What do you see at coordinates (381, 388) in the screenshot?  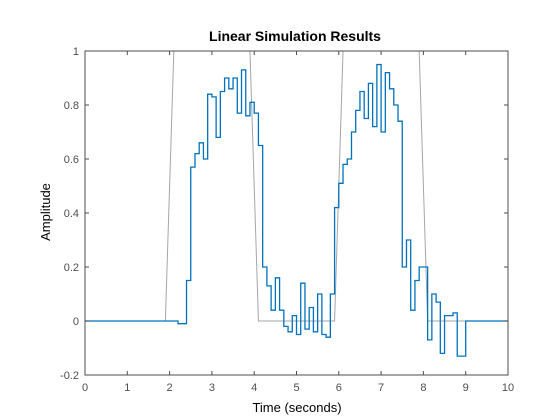 I see `x-tick-label: 7` at bounding box center [381, 388].